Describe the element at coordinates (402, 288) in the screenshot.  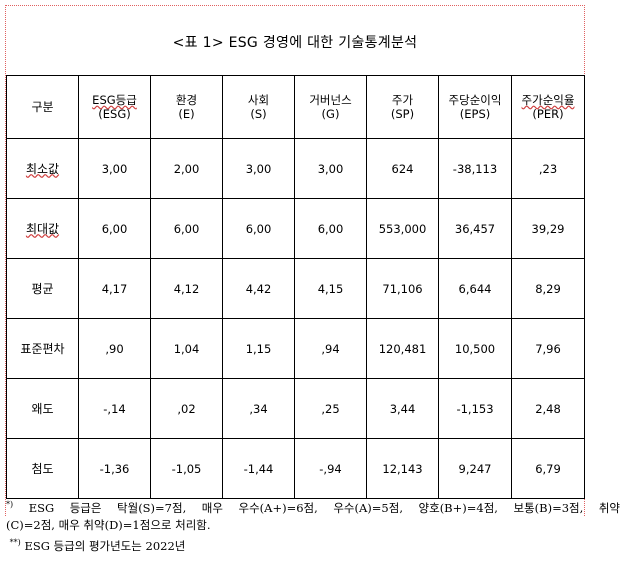
I see `cell: 71,106` at that location.